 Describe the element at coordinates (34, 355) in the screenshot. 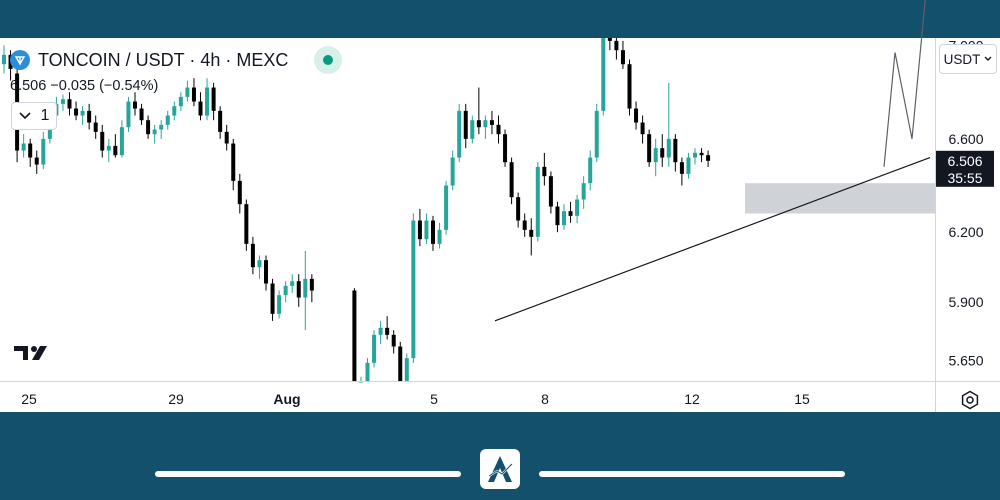

I see `tradingview-logo` at that location.